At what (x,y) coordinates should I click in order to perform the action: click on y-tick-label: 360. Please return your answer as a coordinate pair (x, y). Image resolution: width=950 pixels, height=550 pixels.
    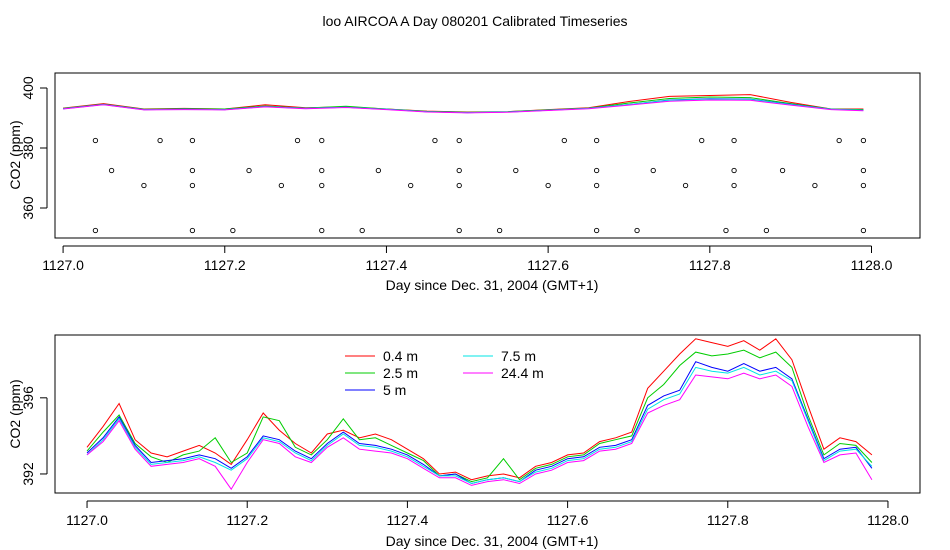
    Looking at the image, I should click on (28, 208).